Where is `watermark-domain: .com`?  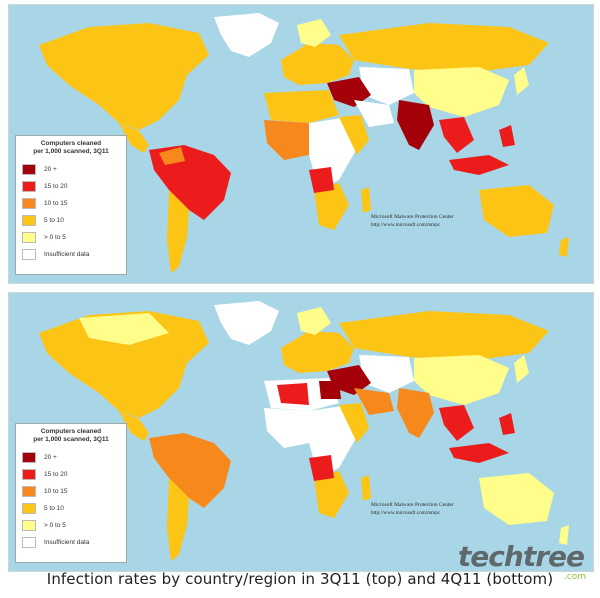 watermark-domain: .com is located at coordinates (574, 577).